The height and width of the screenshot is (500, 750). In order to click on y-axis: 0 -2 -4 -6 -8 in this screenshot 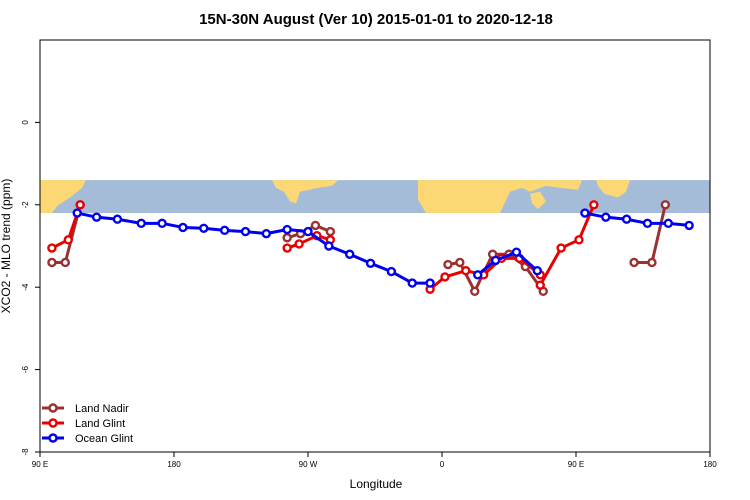, I will do `click(30, 288)`.